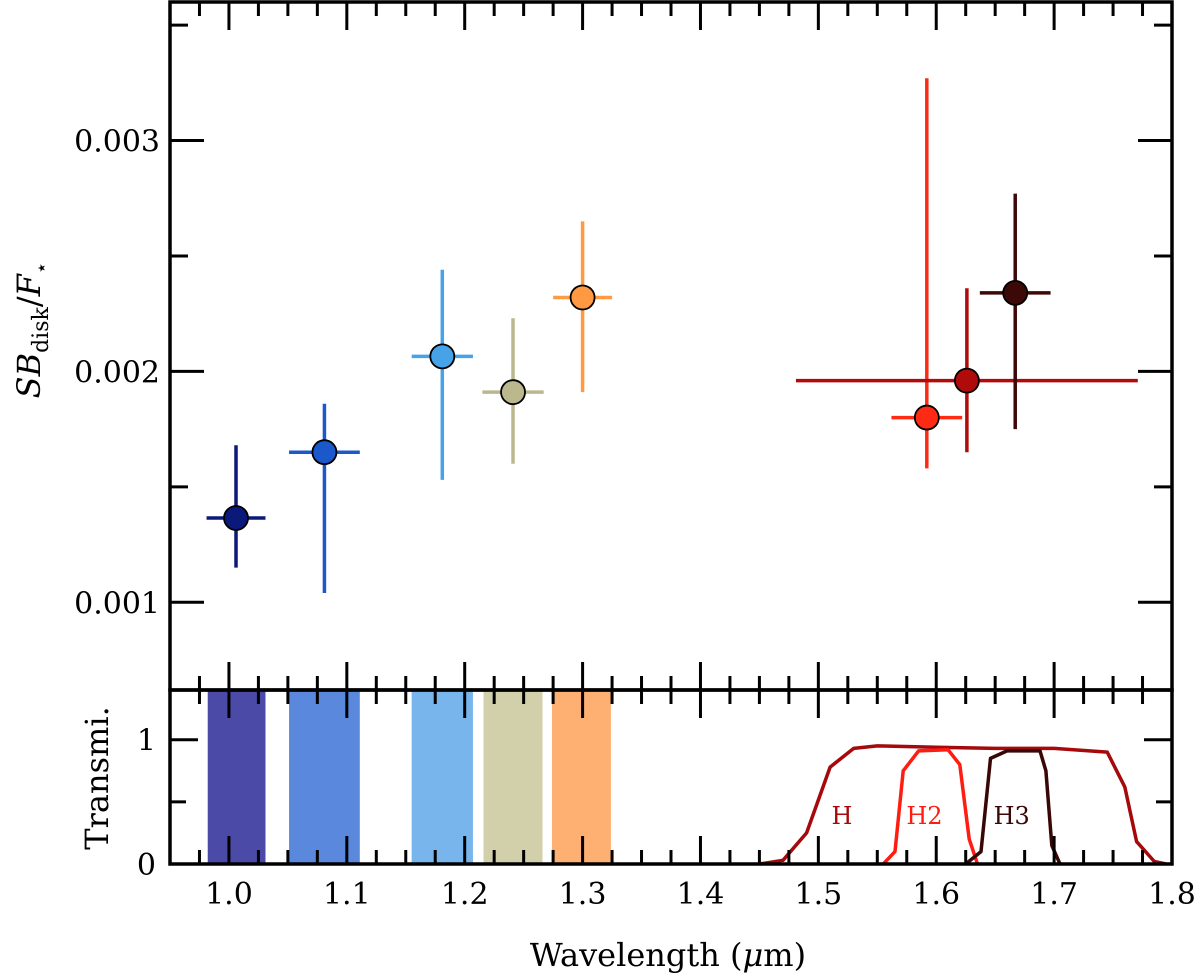  What do you see at coordinates (117, 603) in the screenshot?
I see `y-tick-label-top: 0.001` at bounding box center [117, 603].